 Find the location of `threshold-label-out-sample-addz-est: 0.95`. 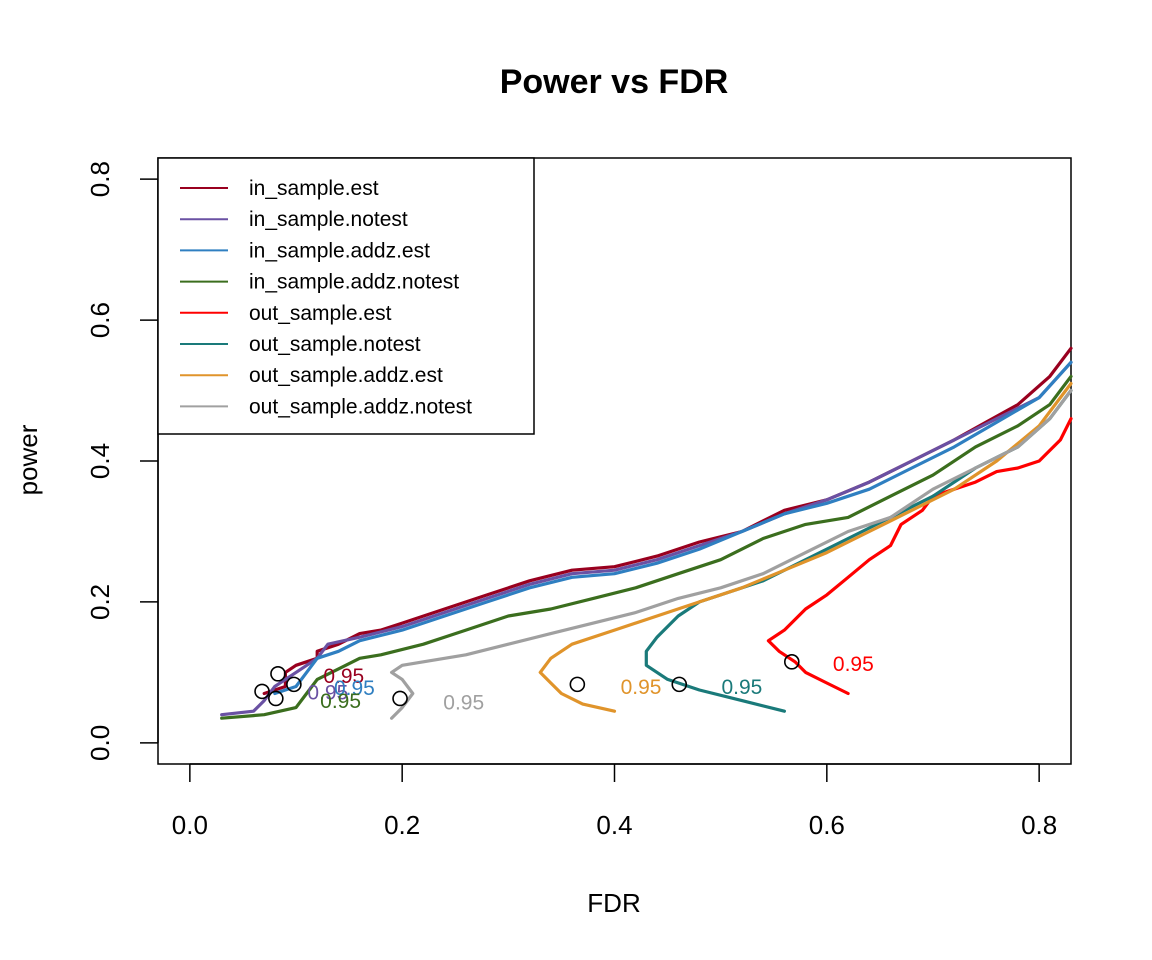

threshold-label-out-sample-addz-est: 0.95 is located at coordinates (641, 687).